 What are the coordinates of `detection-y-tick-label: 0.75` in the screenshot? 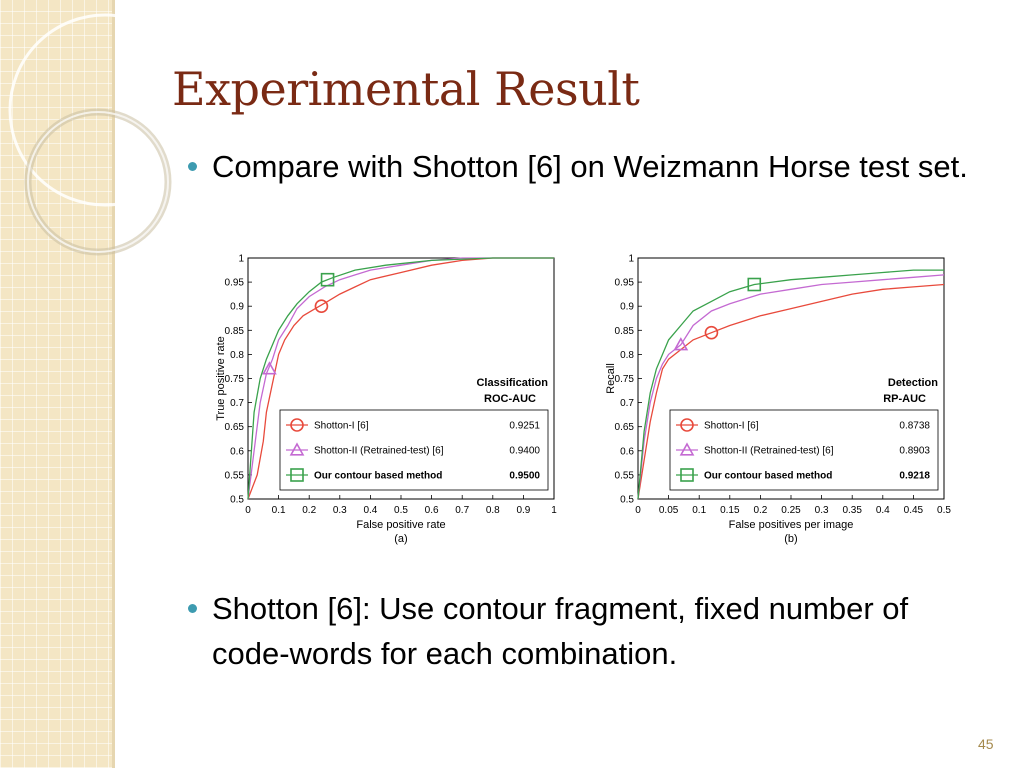 It's located at (625, 379).